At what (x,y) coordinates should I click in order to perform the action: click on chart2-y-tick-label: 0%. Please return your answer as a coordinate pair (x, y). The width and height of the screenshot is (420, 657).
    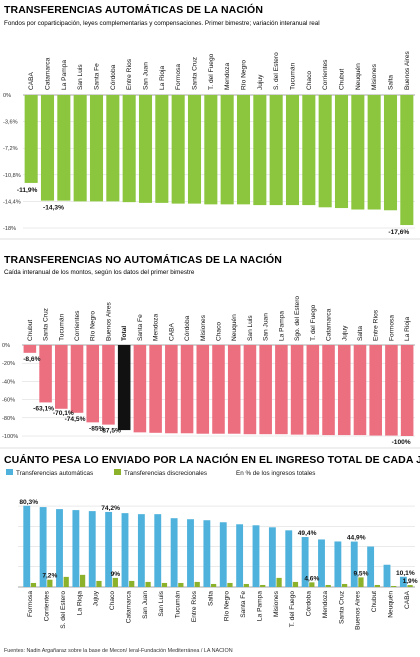
    Looking at the image, I should click on (6, 346).